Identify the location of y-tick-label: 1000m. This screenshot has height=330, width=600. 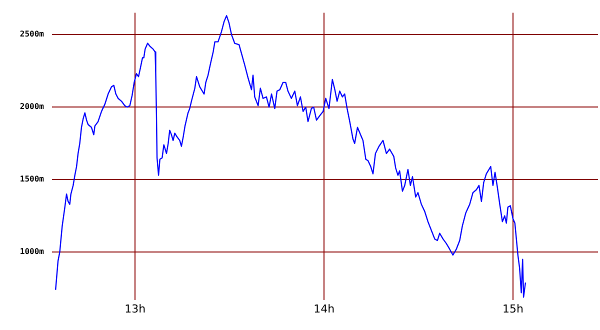
(32, 251).